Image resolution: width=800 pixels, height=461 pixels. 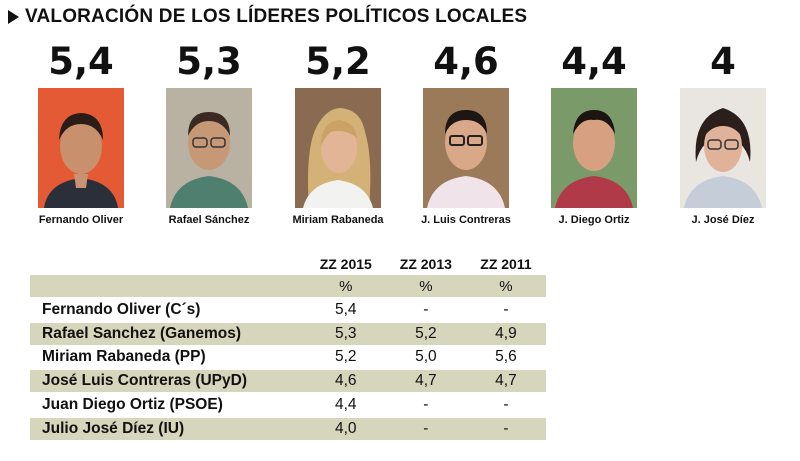 I want to click on column-header: ZZ 2013, so click(x=425, y=264).